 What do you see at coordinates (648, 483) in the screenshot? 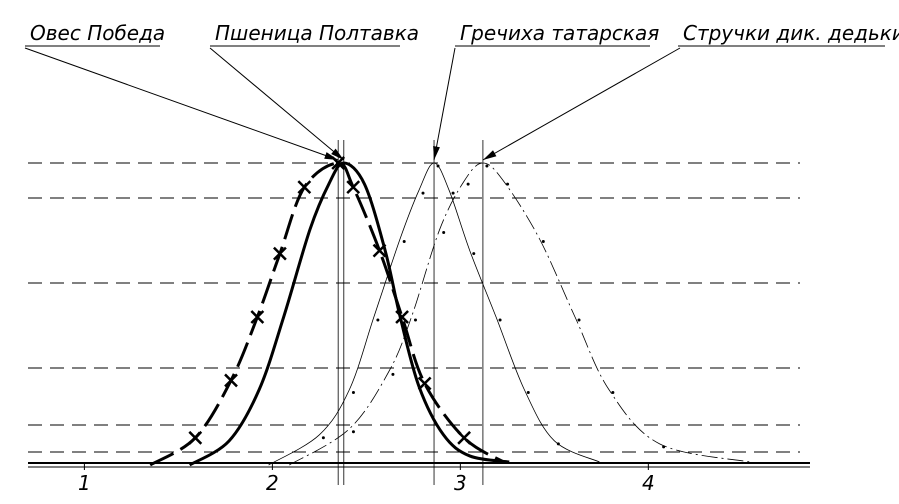
I see `x-tick-label: 4` at bounding box center [648, 483].